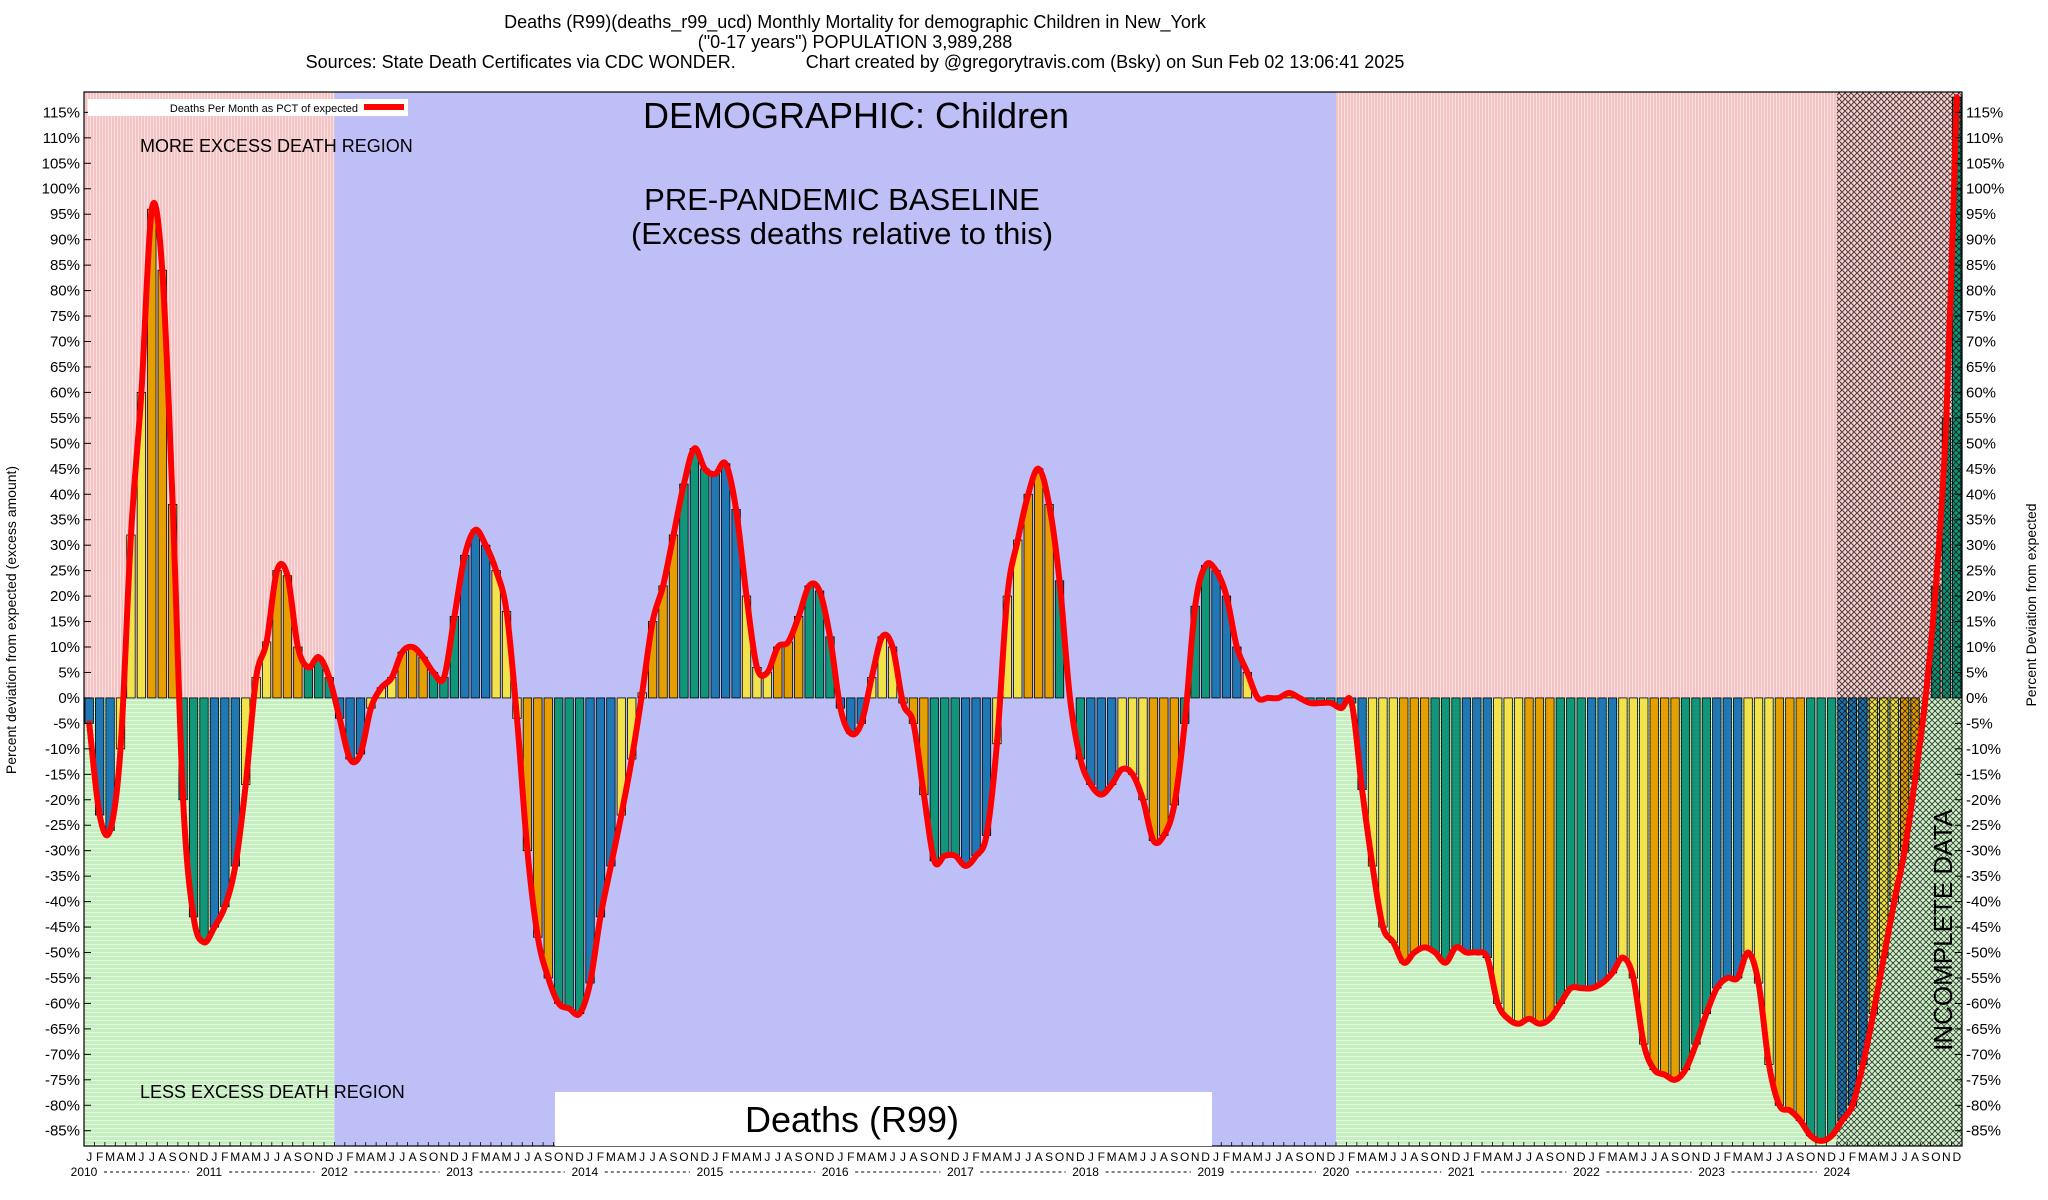  What do you see at coordinates (1943, 929) in the screenshot?
I see `incomplete-label: INCOMPLETE DATA` at bounding box center [1943, 929].